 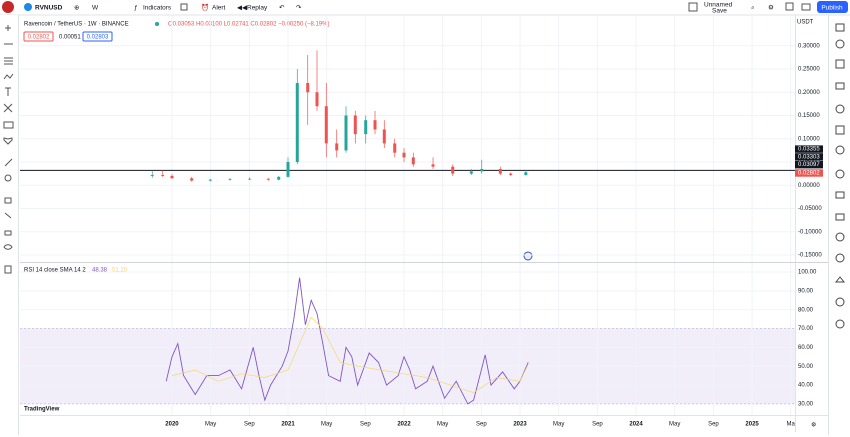 What do you see at coordinates (840, 217) in the screenshot?
I see `messages` at bounding box center [840, 217].